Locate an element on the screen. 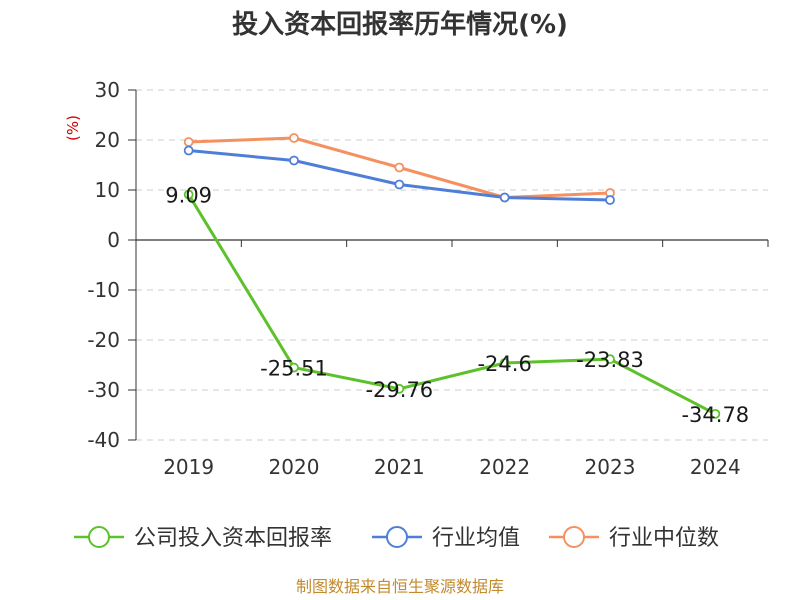 The height and width of the screenshot is (600, 800). legend: 公司投入资本回报率 行业均值 行业中位数 is located at coordinates (396, 538).